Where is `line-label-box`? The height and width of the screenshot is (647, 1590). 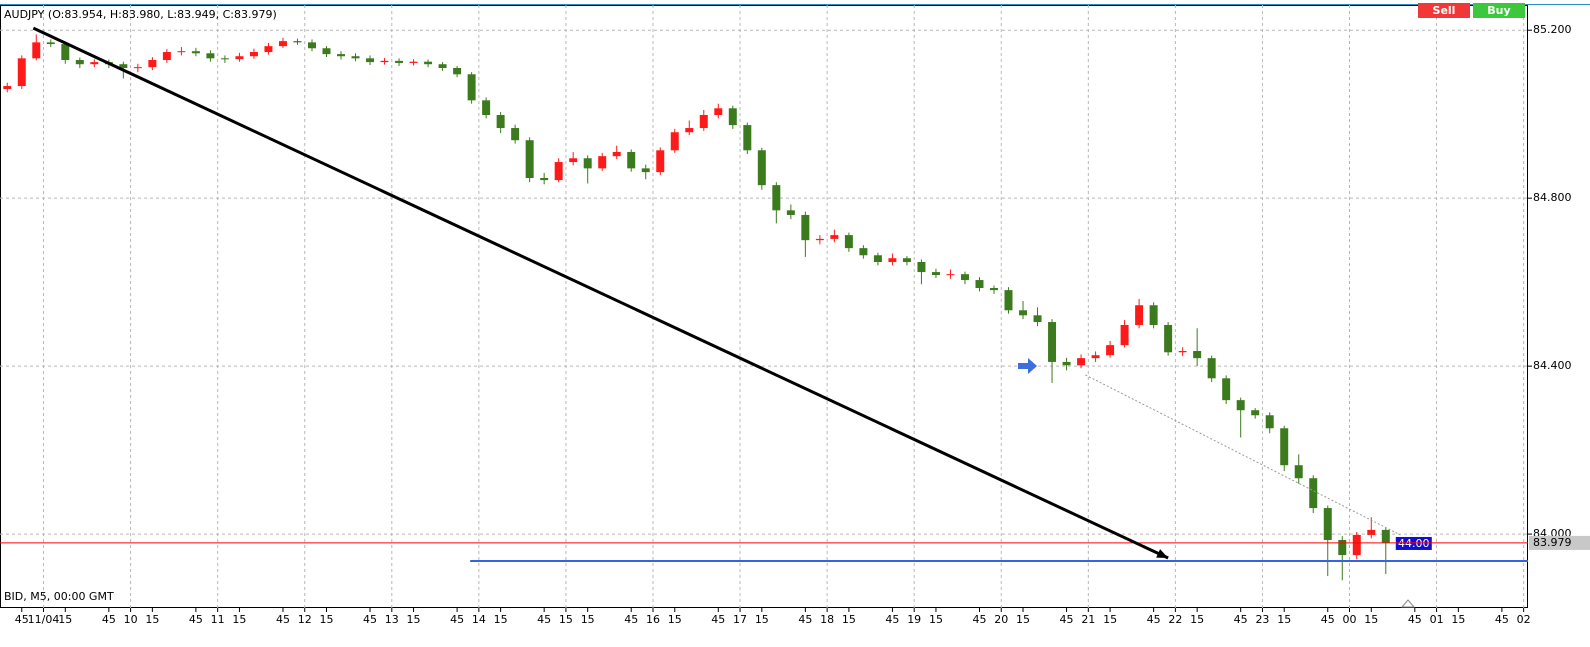 line-label-box is located at coordinates (1413, 543).